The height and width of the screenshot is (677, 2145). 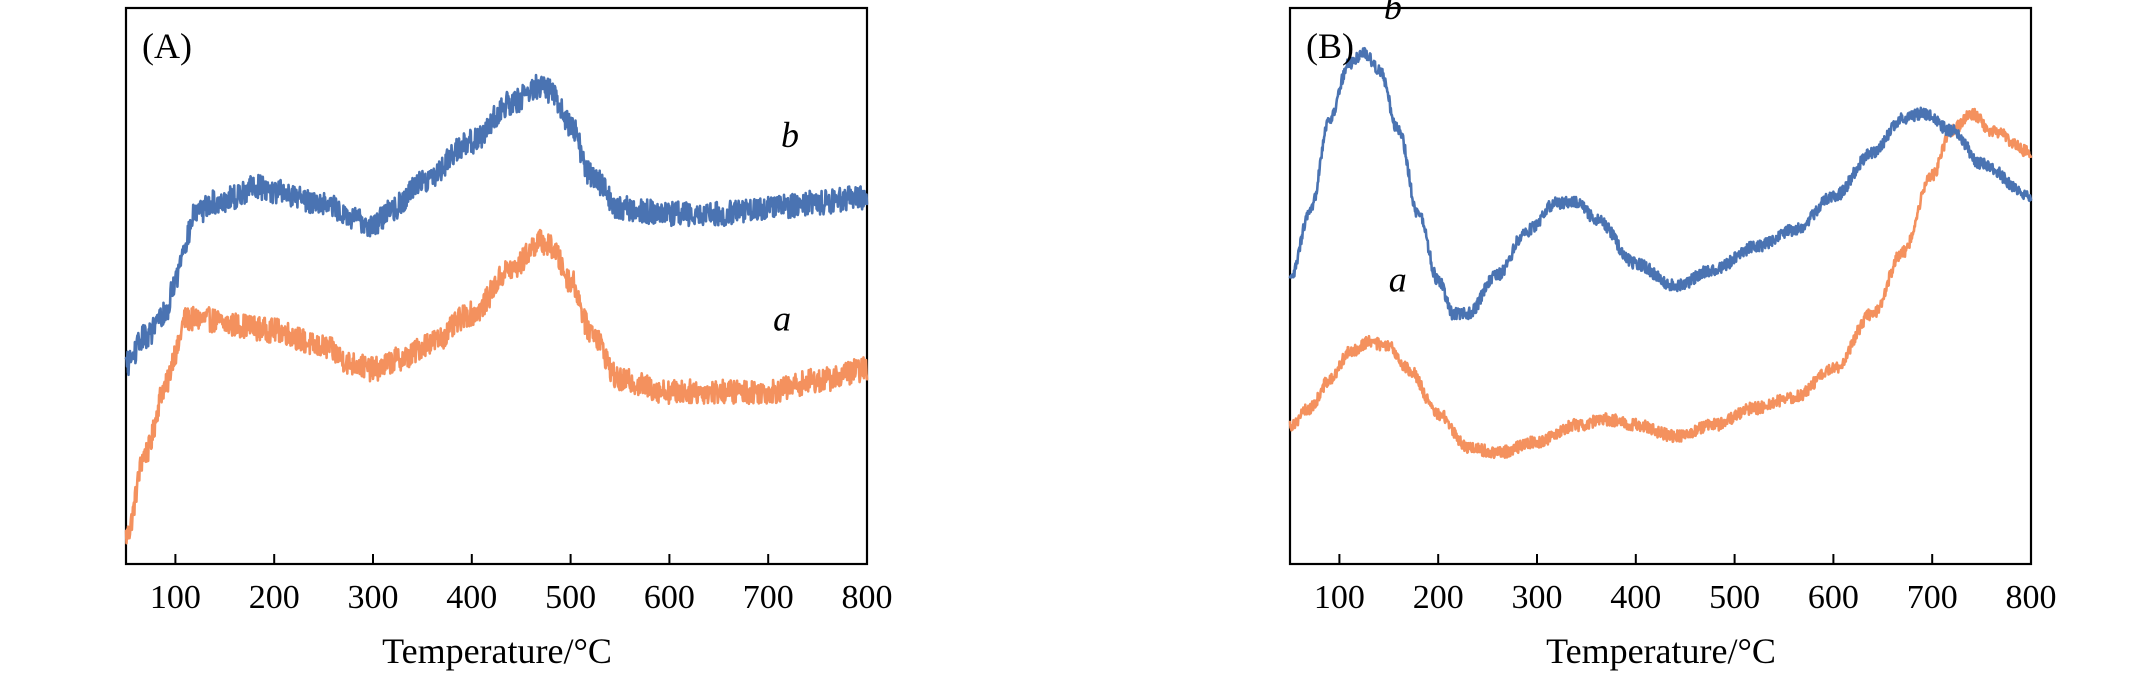 What do you see at coordinates (1685, 585) in the screenshot?
I see `panel-b-ticks: 100 200 300 400 500 600 700 800` at bounding box center [1685, 585].